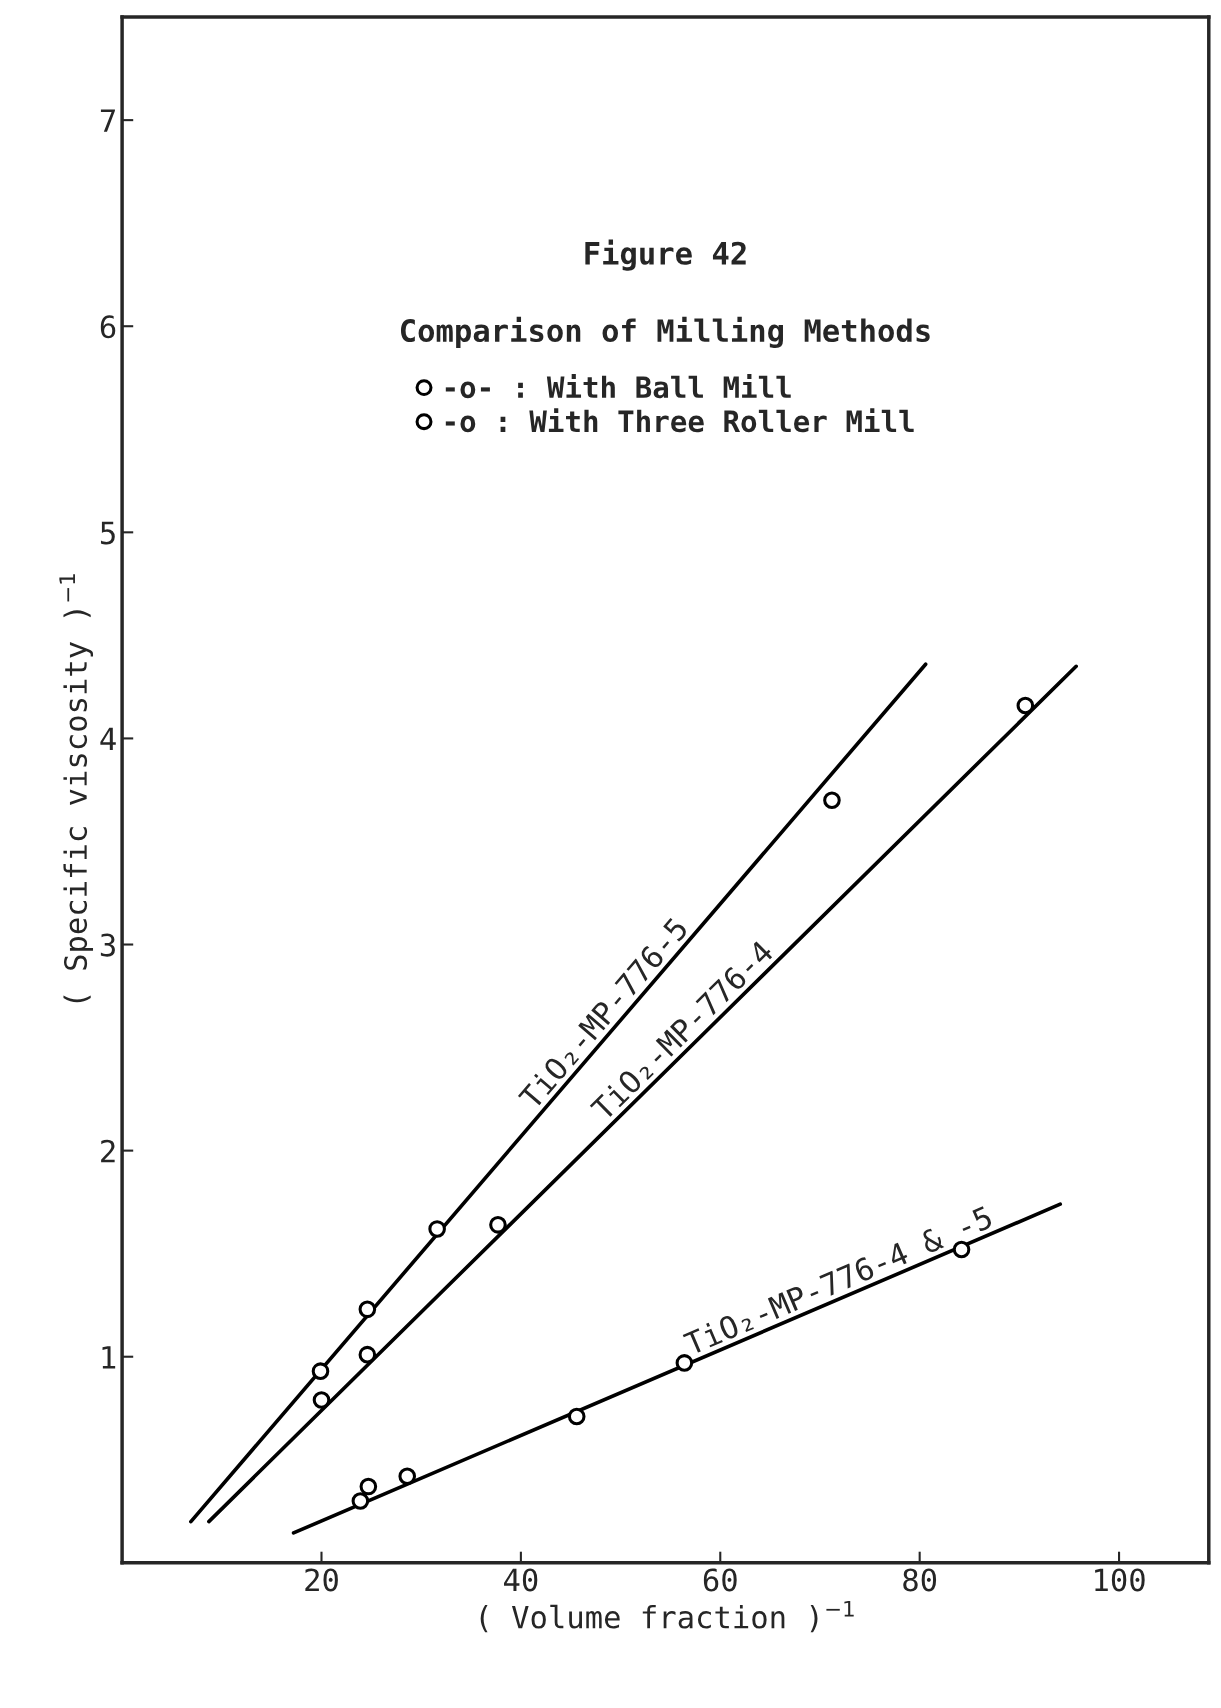  Describe the element at coordinates (521, 1580) in the screenshot. I see `x-tick-label: 40` at that location.